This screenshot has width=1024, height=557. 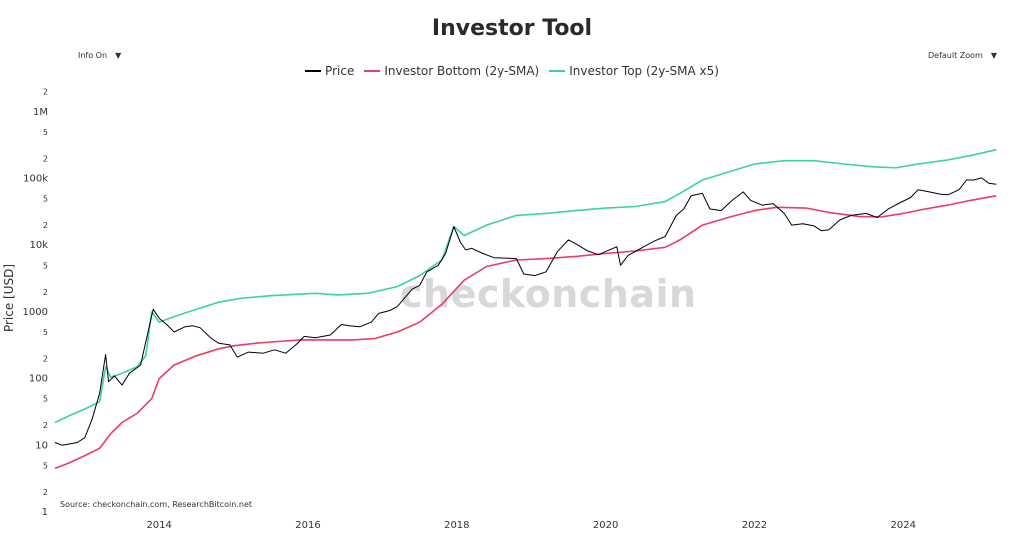 I want to click on legend-item-investor-bottom: Investor Bottom (2y-SMA), so click(x=451, y=71).